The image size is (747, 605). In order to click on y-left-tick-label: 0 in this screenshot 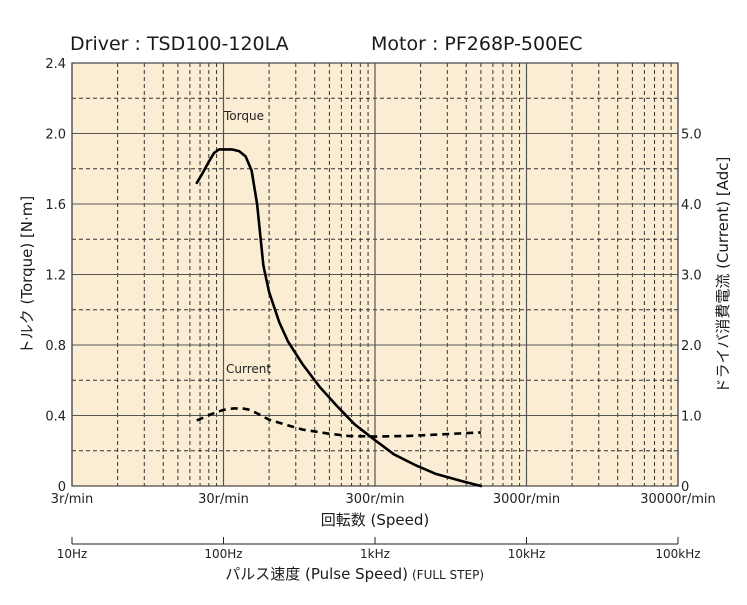, I will do `click(62, 487)`.